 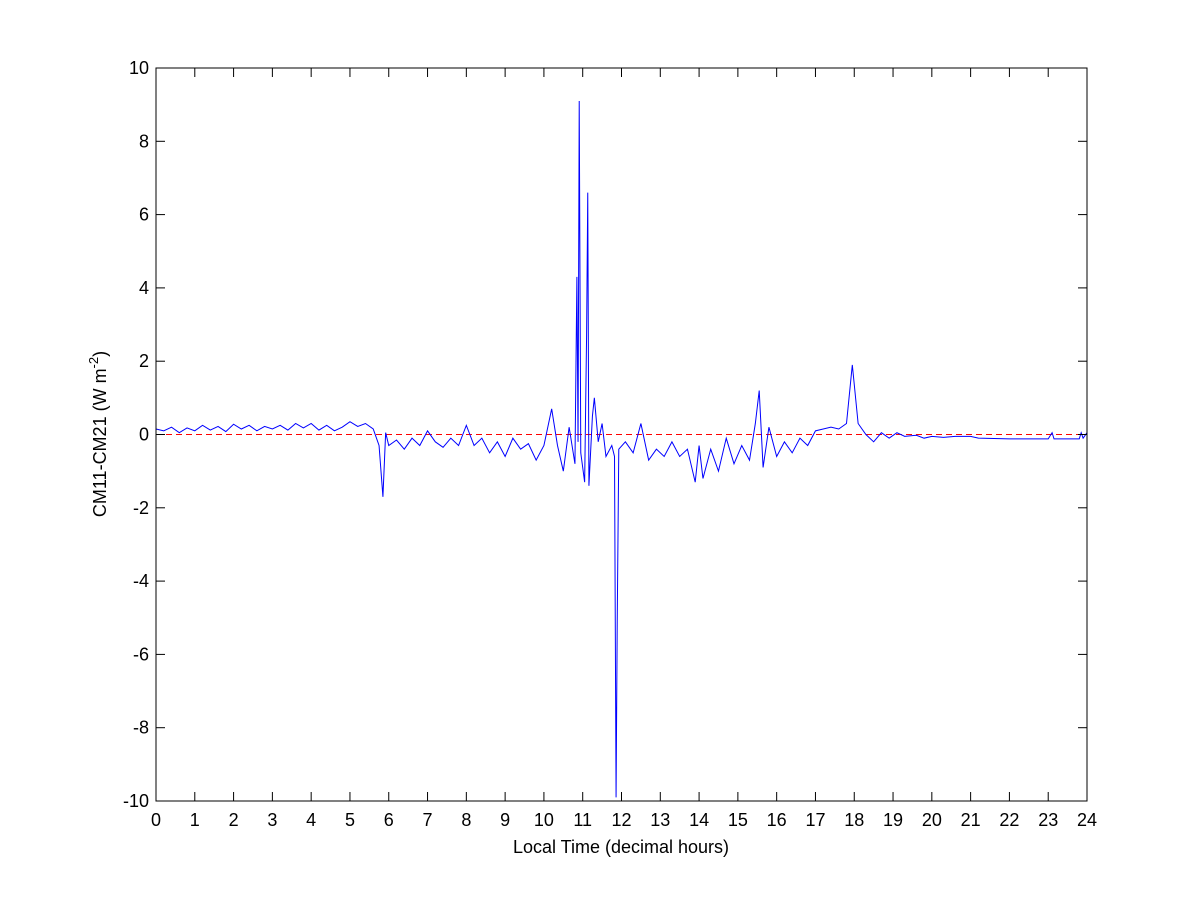 What do you see at coordinates (854, 820) in the screenshot?
I see `x-tick-label: 18` at bounding box center [854, 820].